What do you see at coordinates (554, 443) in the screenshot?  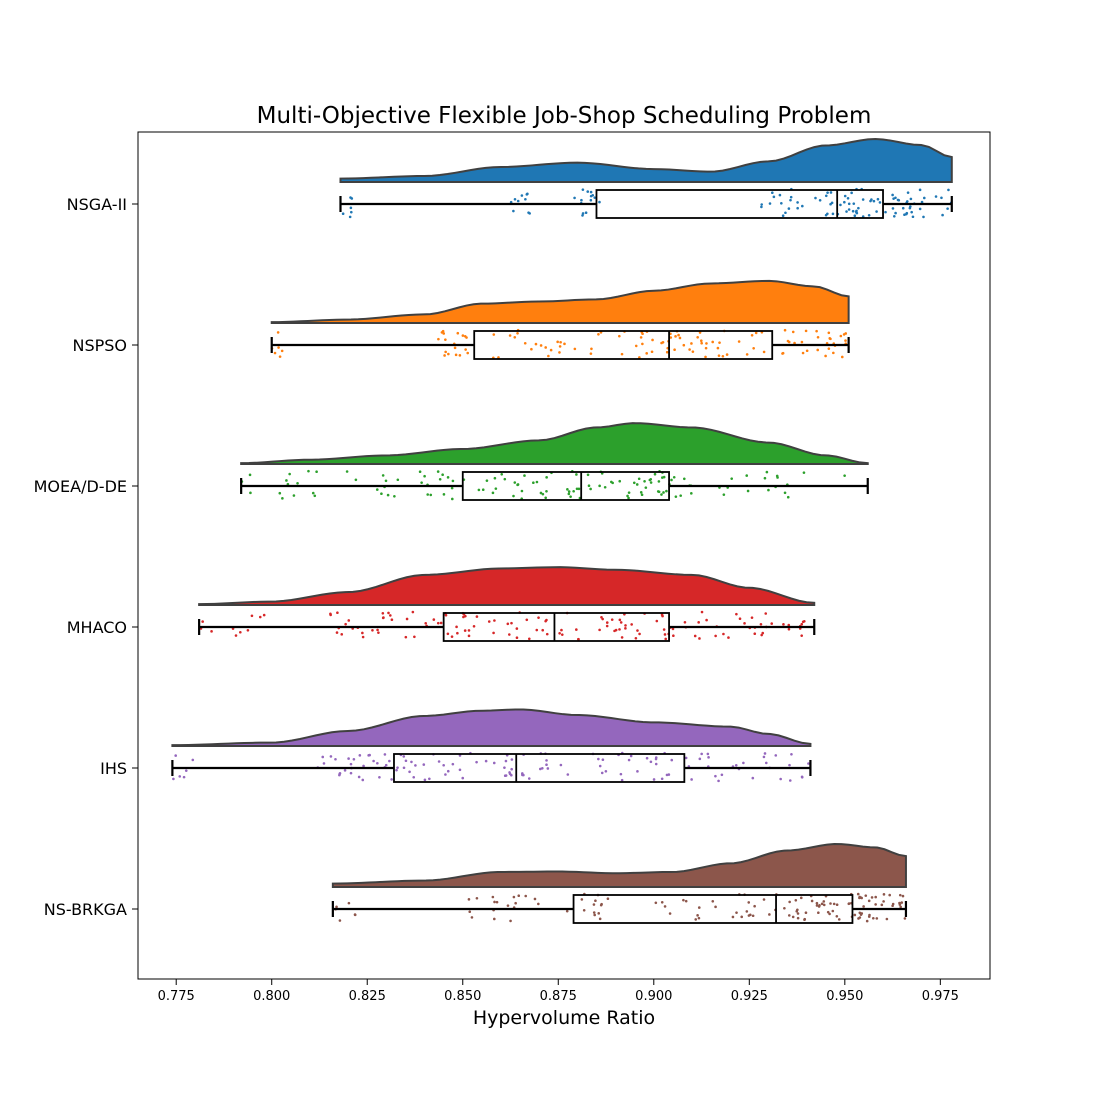 I see `density-cloud` at bounding box center [554, 443].